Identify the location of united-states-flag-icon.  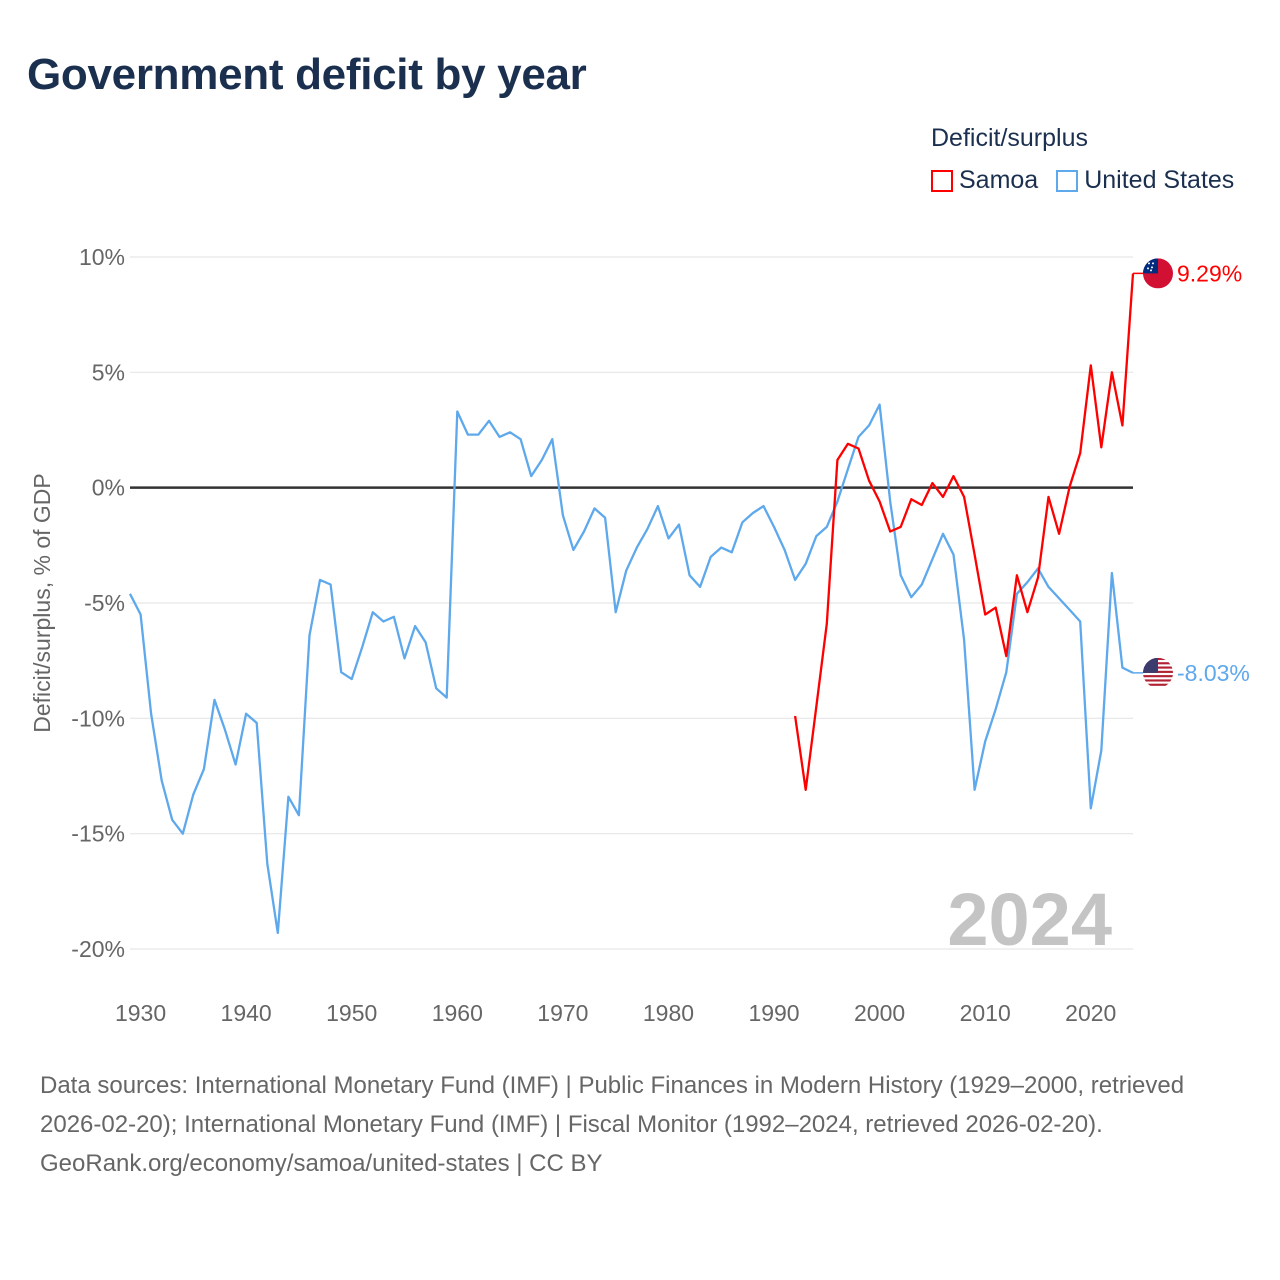
(1158, 672).